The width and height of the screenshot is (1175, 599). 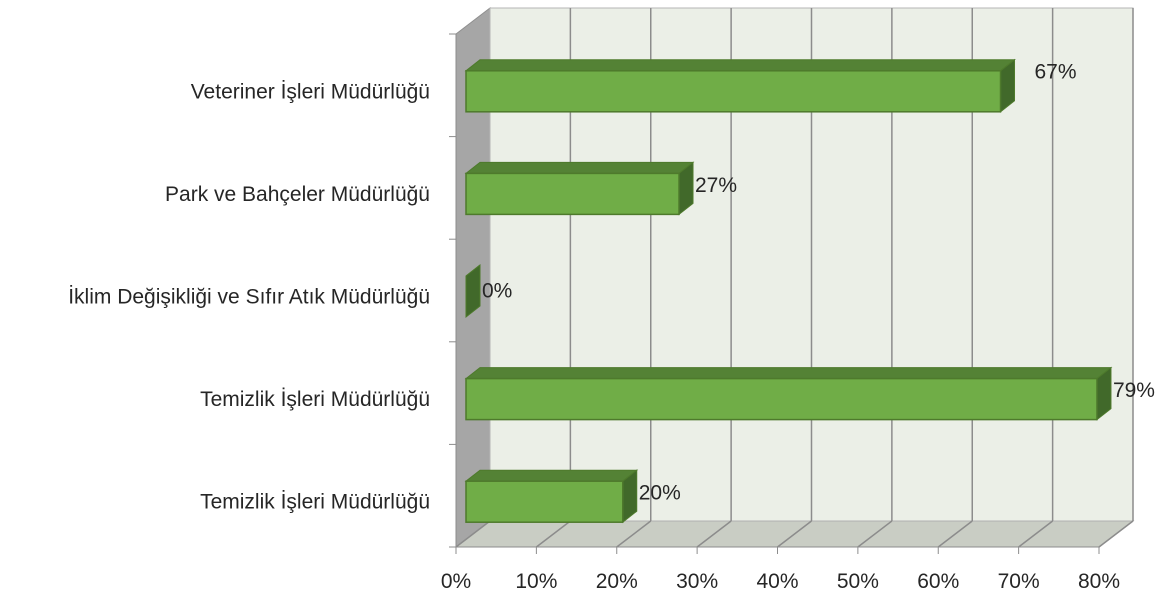 I want to click on data-label: 0%, so click(x=497, y=291).